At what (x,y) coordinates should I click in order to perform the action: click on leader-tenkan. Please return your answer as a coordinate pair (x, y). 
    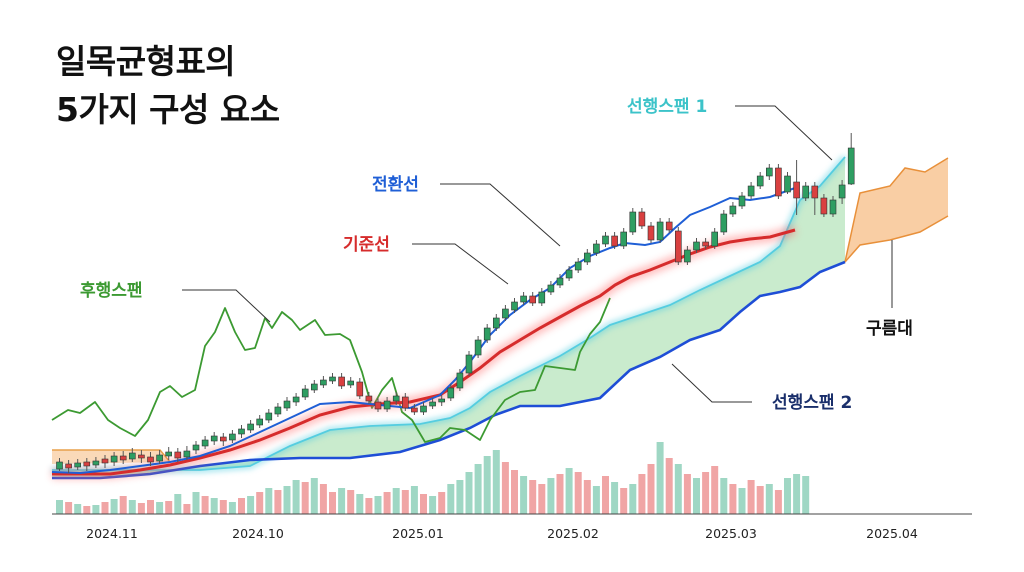
    Looking at the image, I should click on (500, 215).